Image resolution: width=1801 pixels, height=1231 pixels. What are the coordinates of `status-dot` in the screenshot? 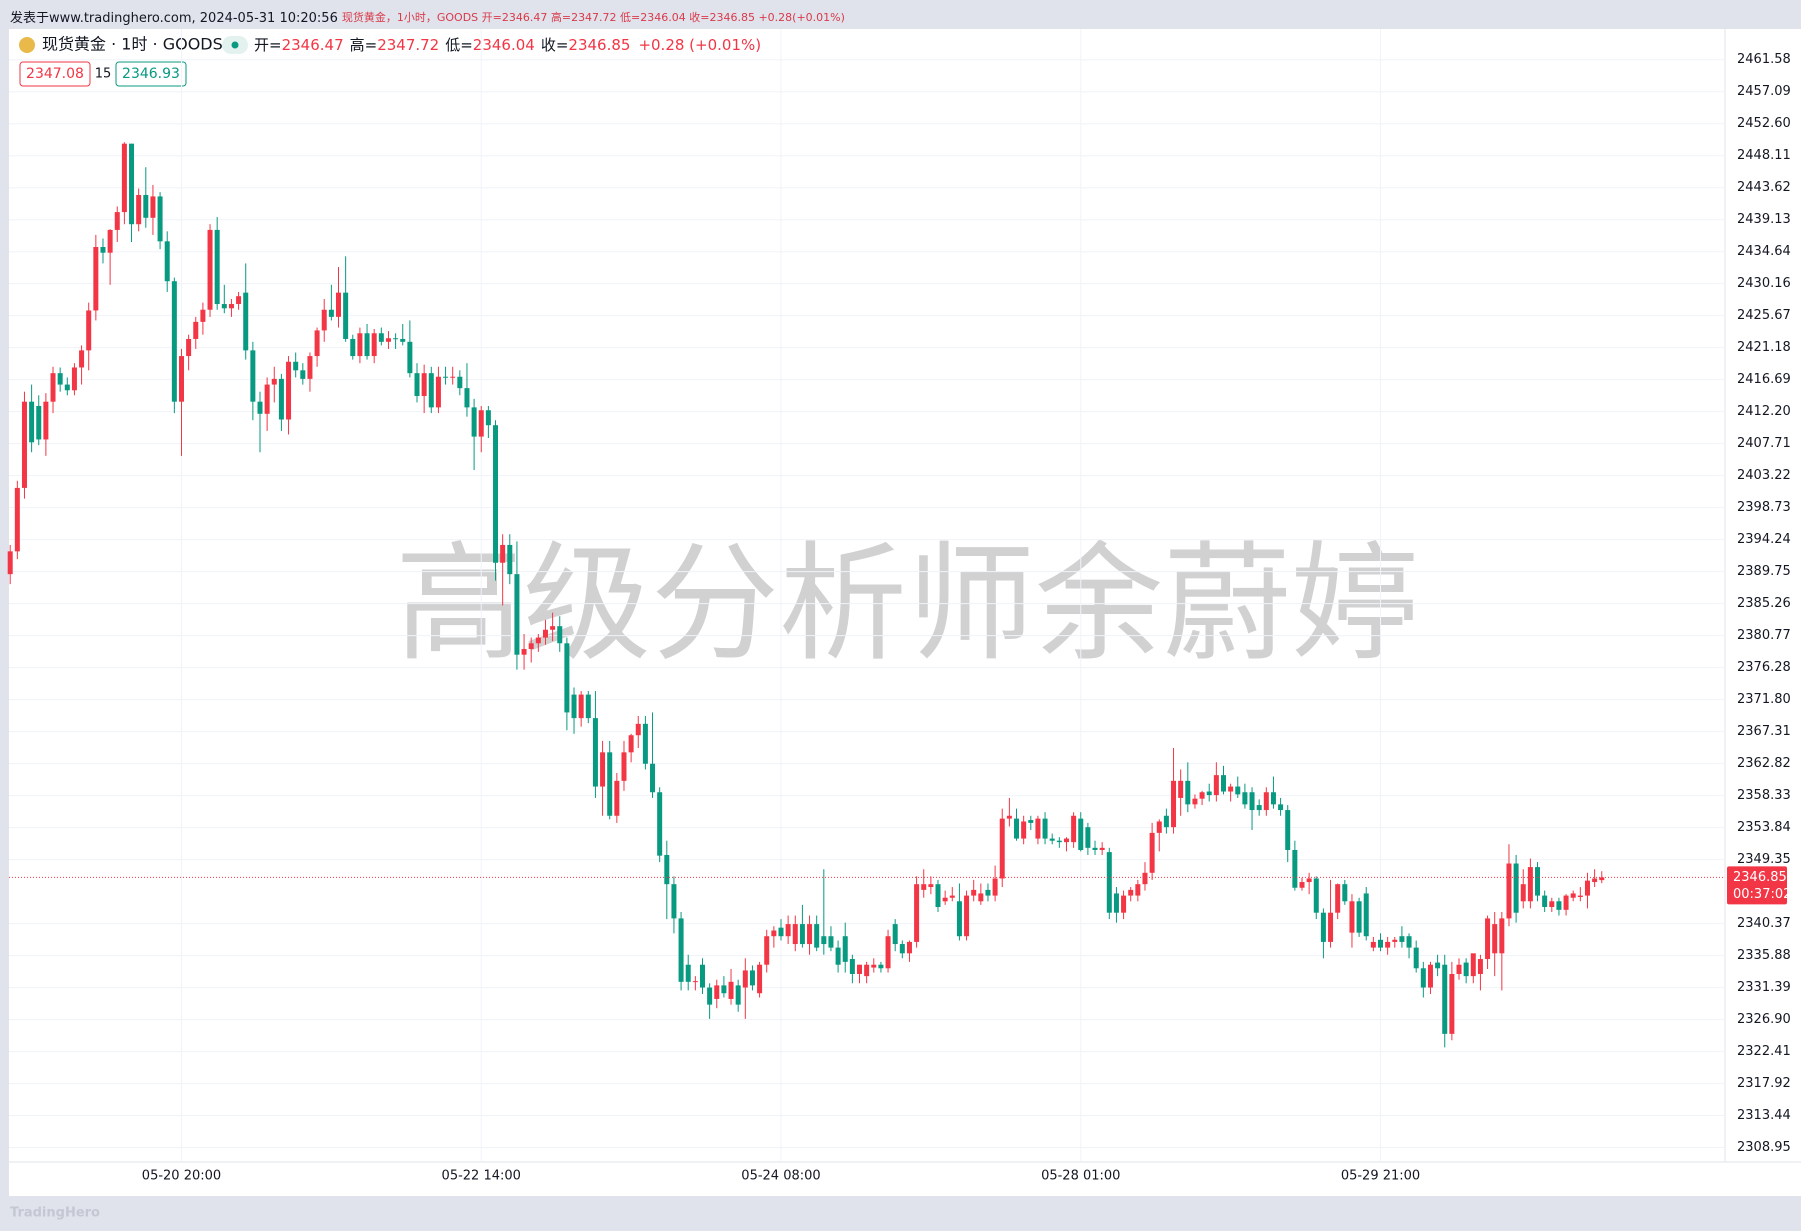 It's located at (235, 45).